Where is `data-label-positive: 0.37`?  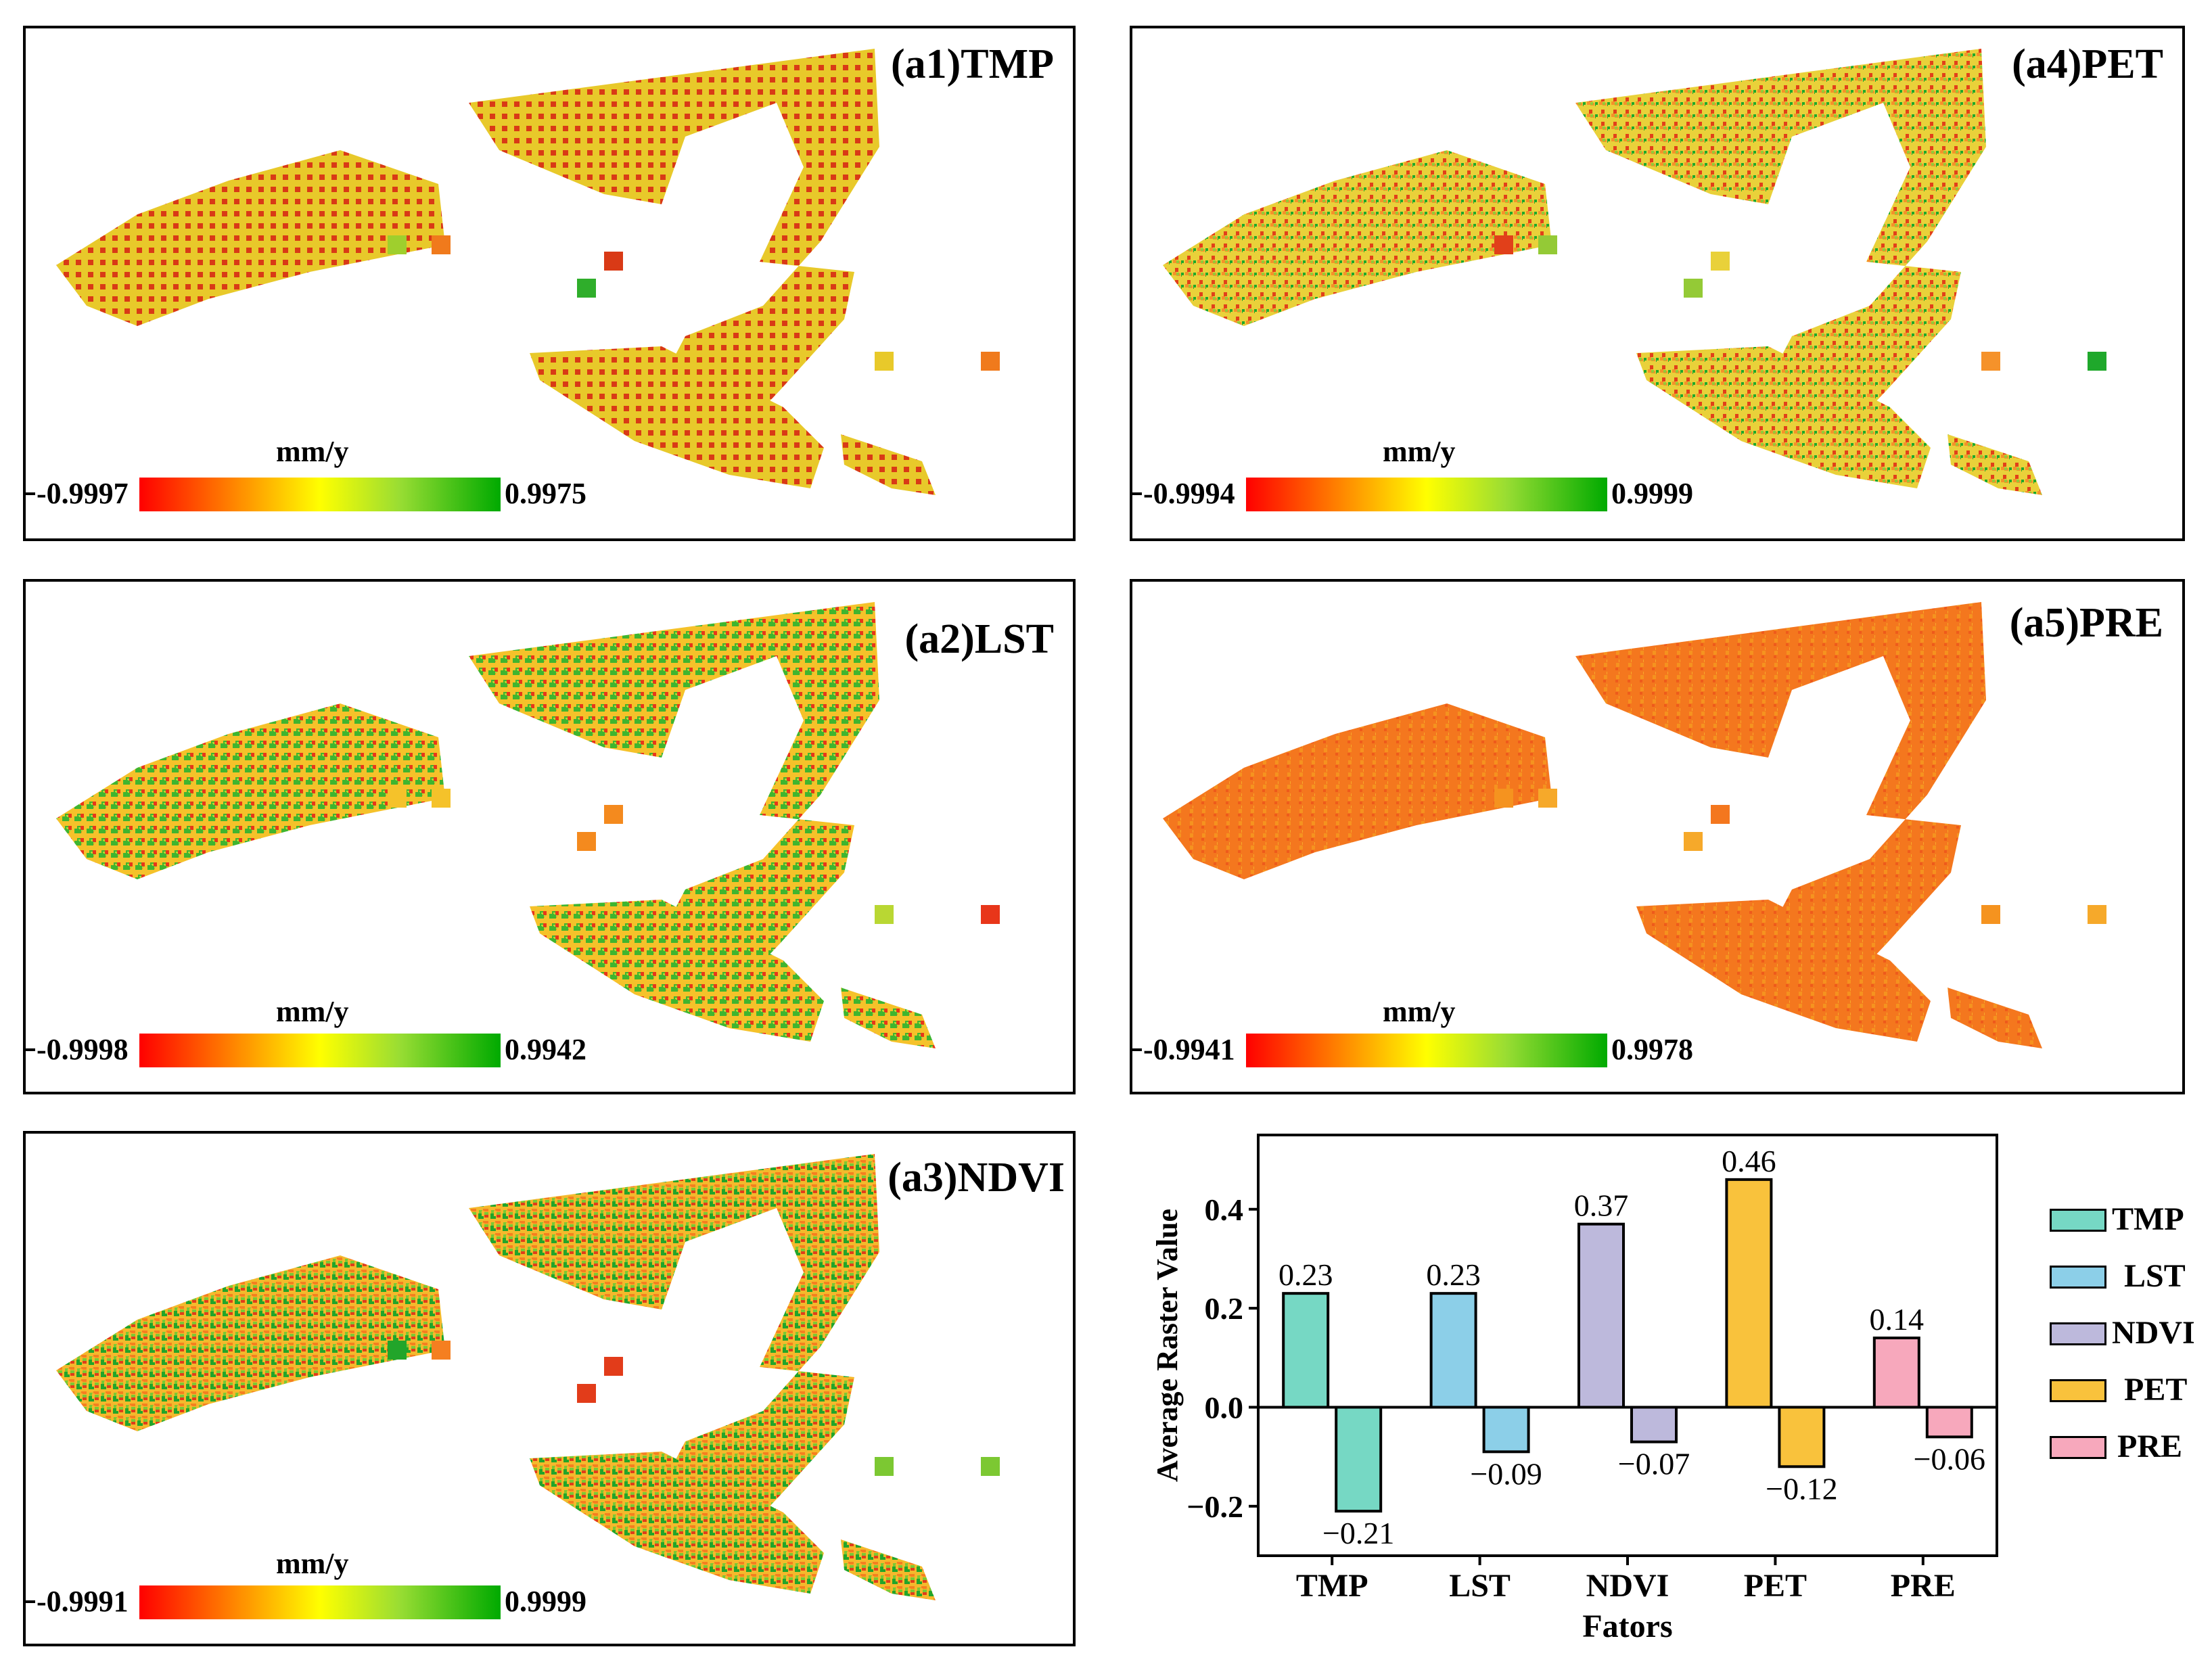
data-label-positive: 0.37 is located at coordinates (1601, 1205).